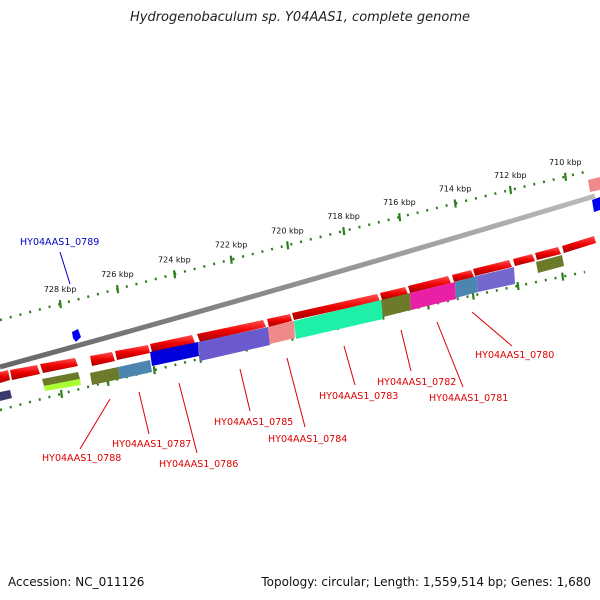 This screenshot has width=600, height=600. Describe the element at coordinates (60, 289) in the screenshot. I see `ruler-tick-label: 728 kbp` at that location.